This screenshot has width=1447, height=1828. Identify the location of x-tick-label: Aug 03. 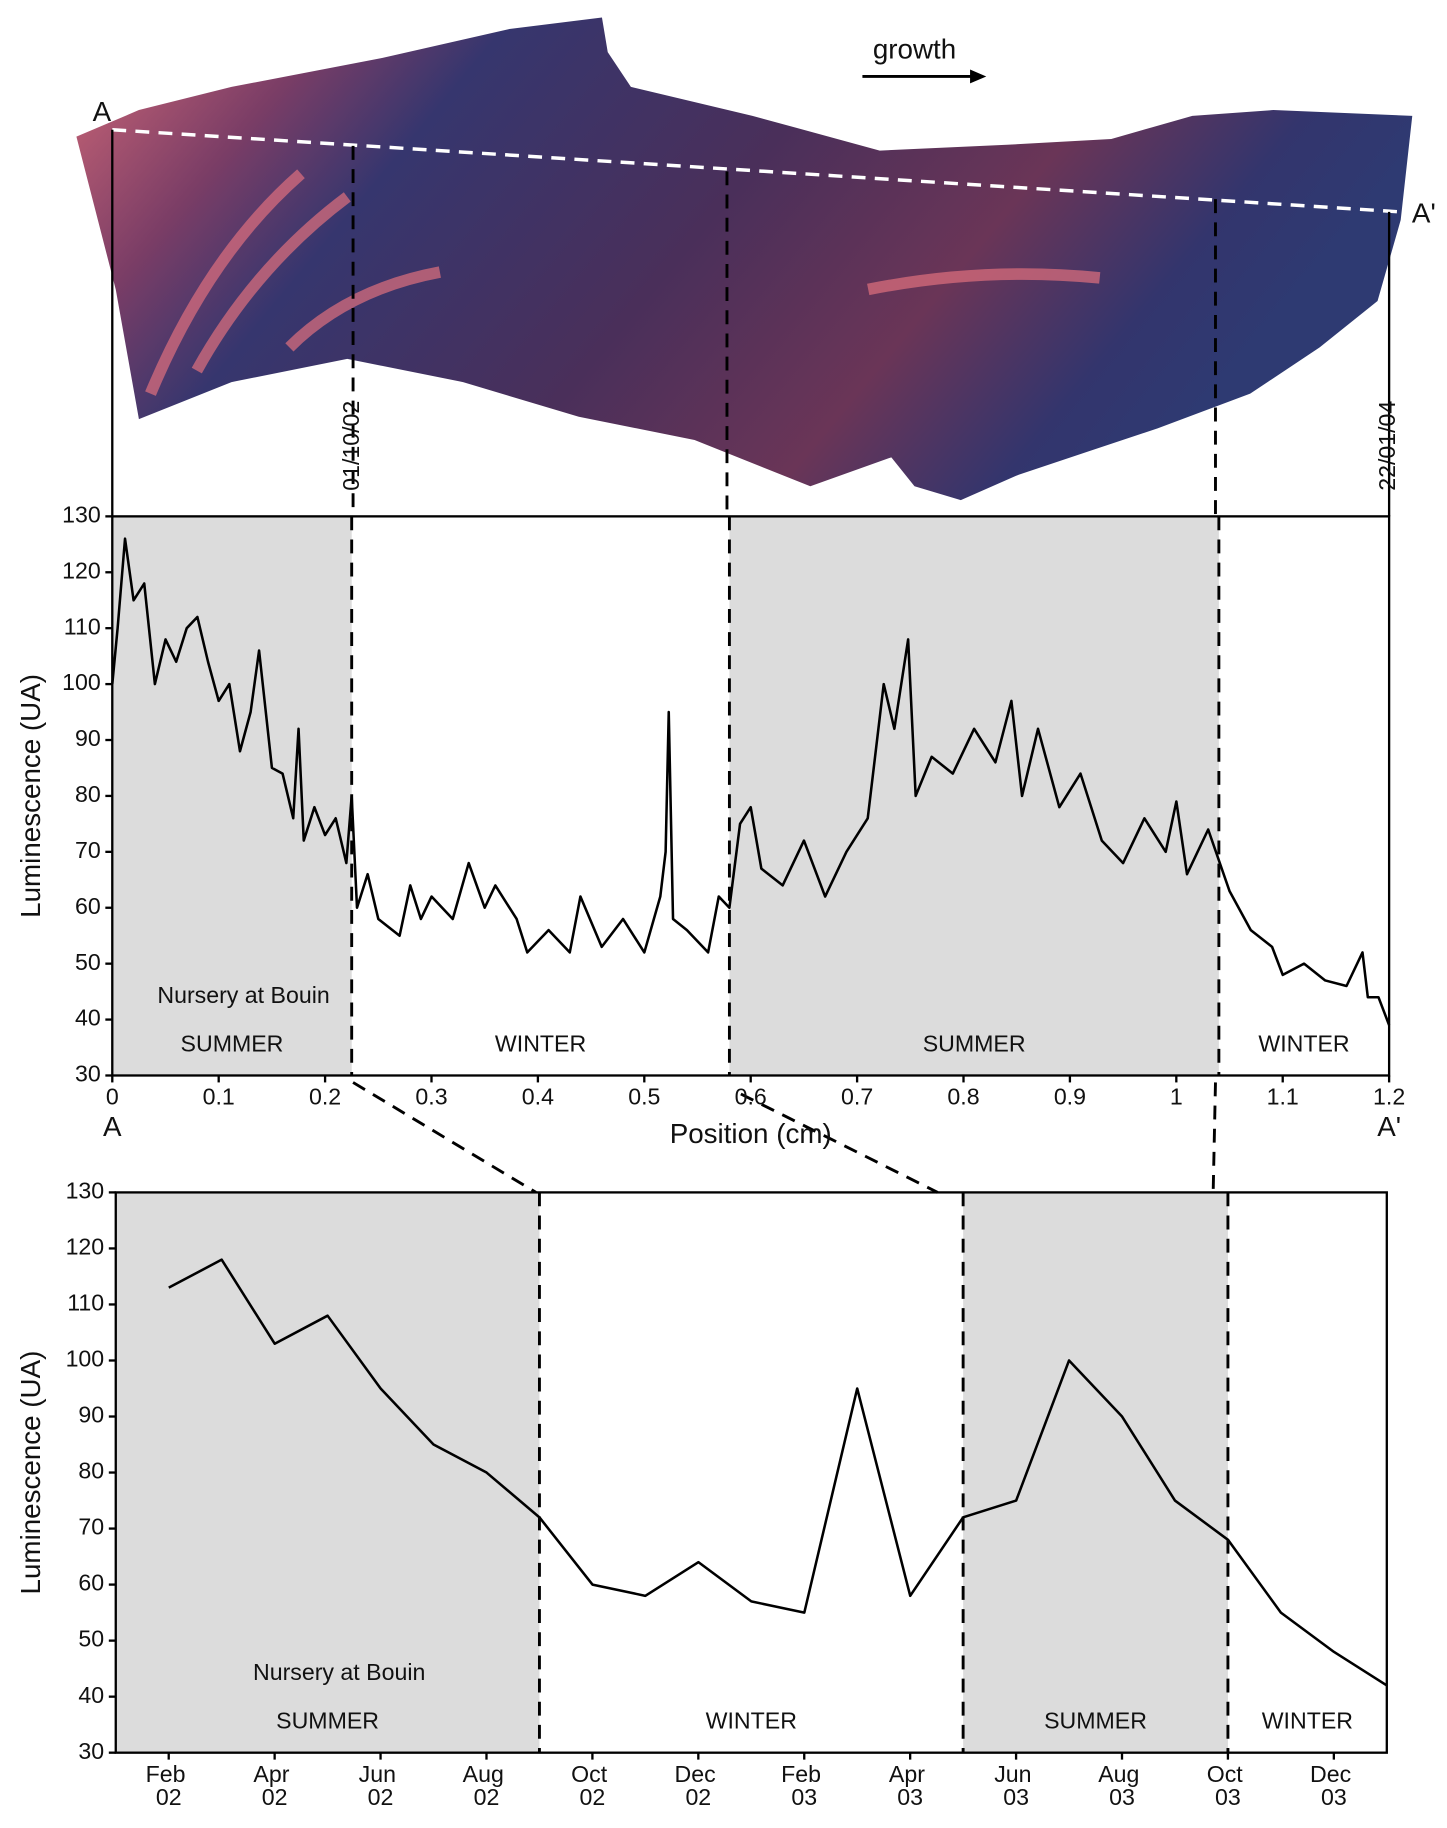
(1122, 1785).